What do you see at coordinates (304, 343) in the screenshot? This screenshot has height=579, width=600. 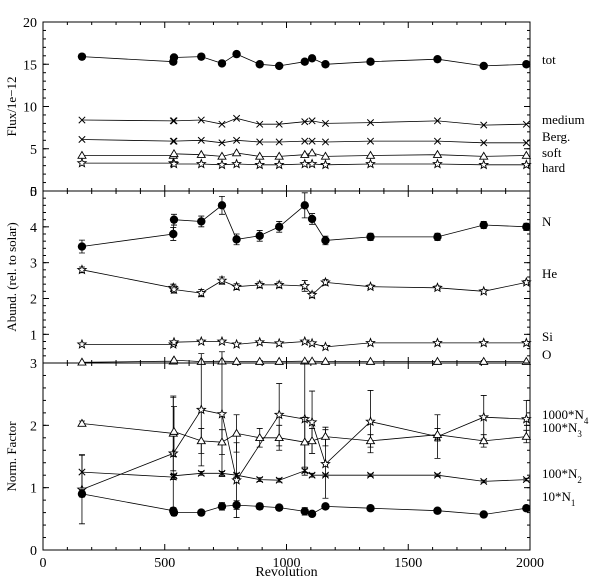 I see `series-Si` at bounding box center [304, 343].